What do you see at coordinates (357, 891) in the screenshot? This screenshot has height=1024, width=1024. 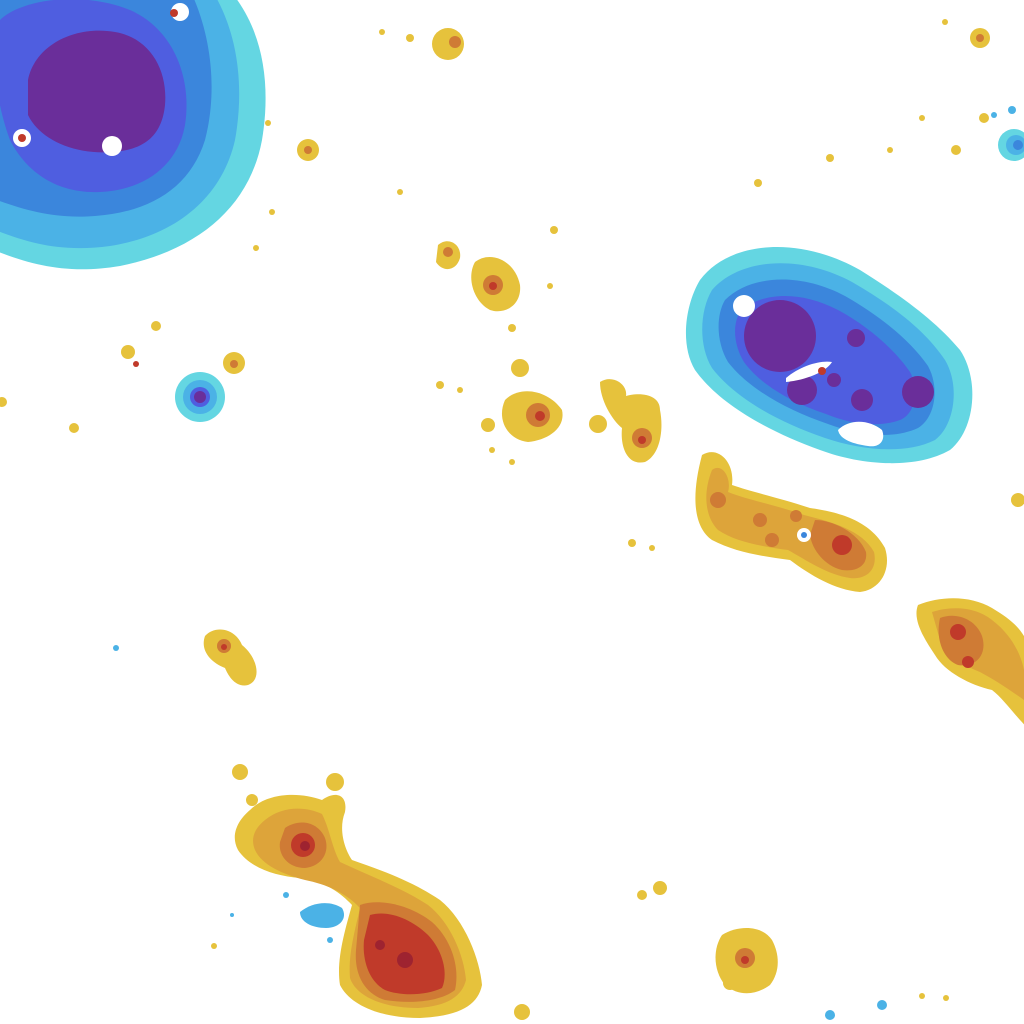 I see `warm-region-bottom-left` at bounding box center [357, 891].